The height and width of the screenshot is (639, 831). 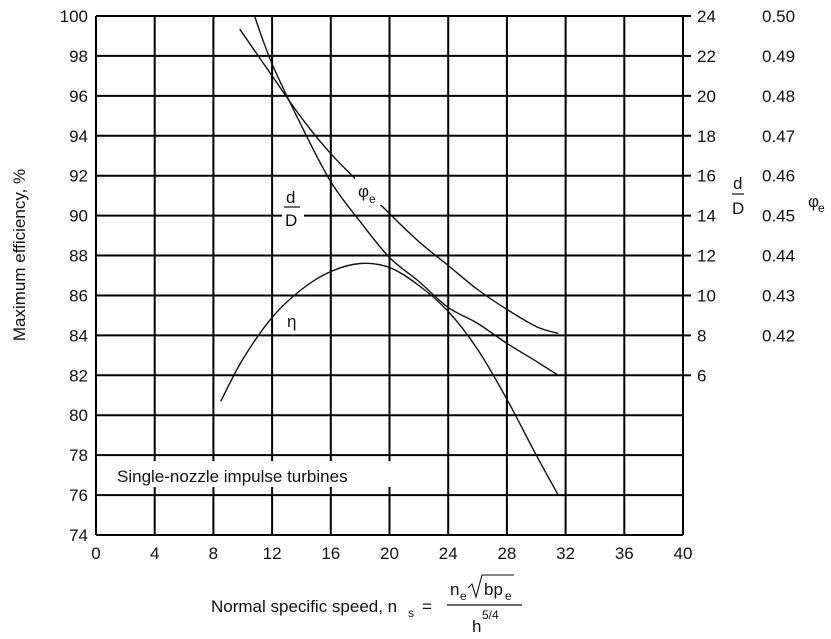 What do you see at coordinates (506, 553) in the screenshot?
I see `x-tick-label-7: 28` at bounding box center [506, 553].